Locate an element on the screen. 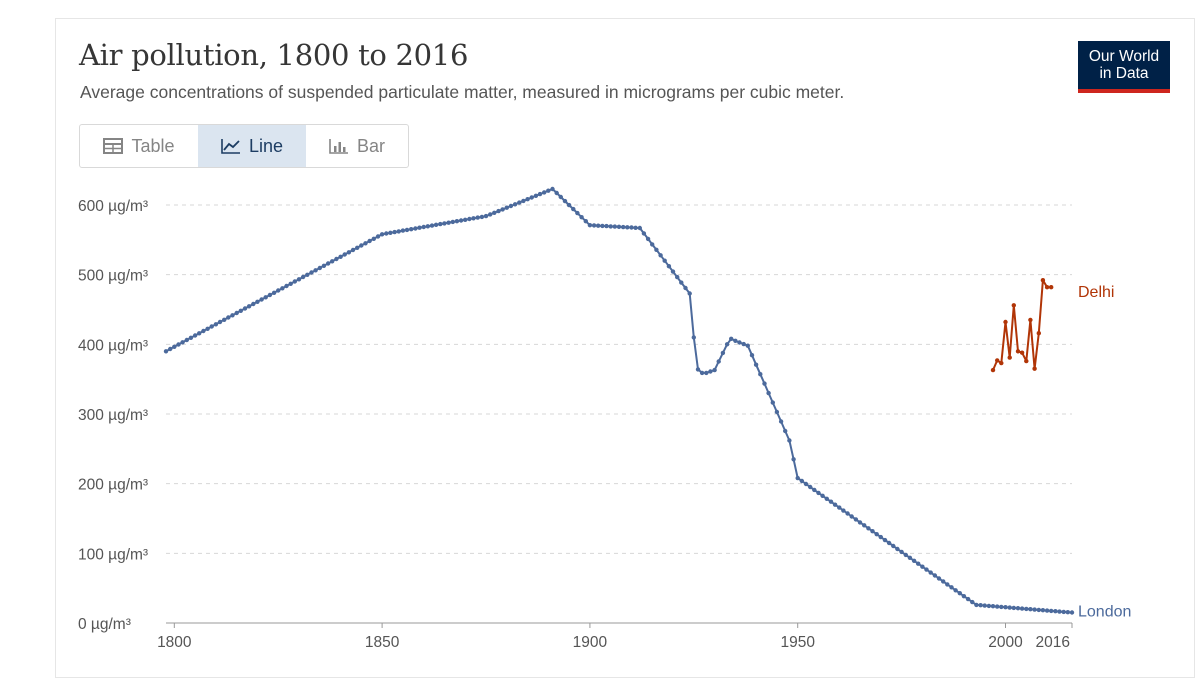  tab-bar-label: Bar is located at coordinates (370, 145).